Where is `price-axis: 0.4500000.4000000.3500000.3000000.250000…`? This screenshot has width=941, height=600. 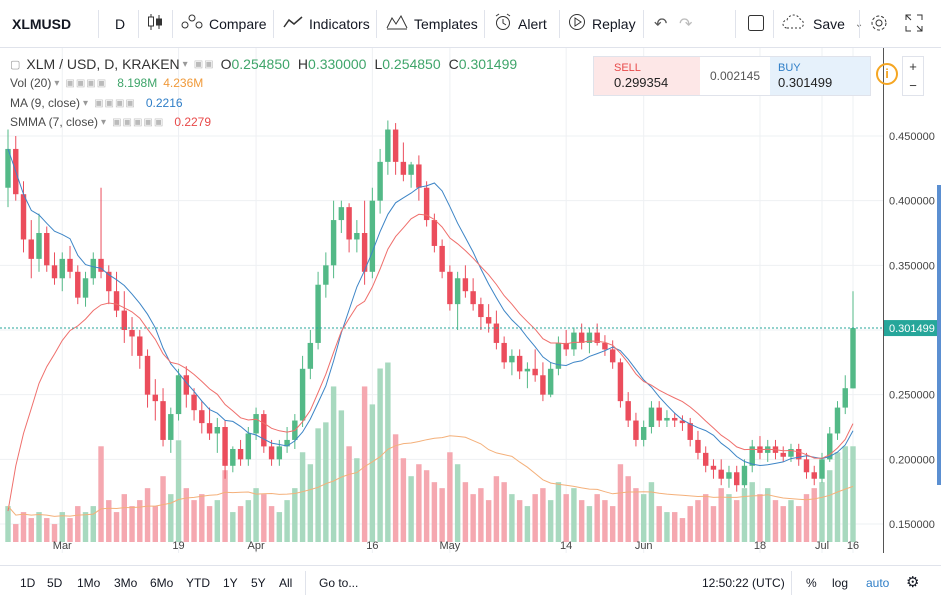 price-axis: 0.4500000.4000000.3500000.3000000.250000… is located at coordinates (912, 300).